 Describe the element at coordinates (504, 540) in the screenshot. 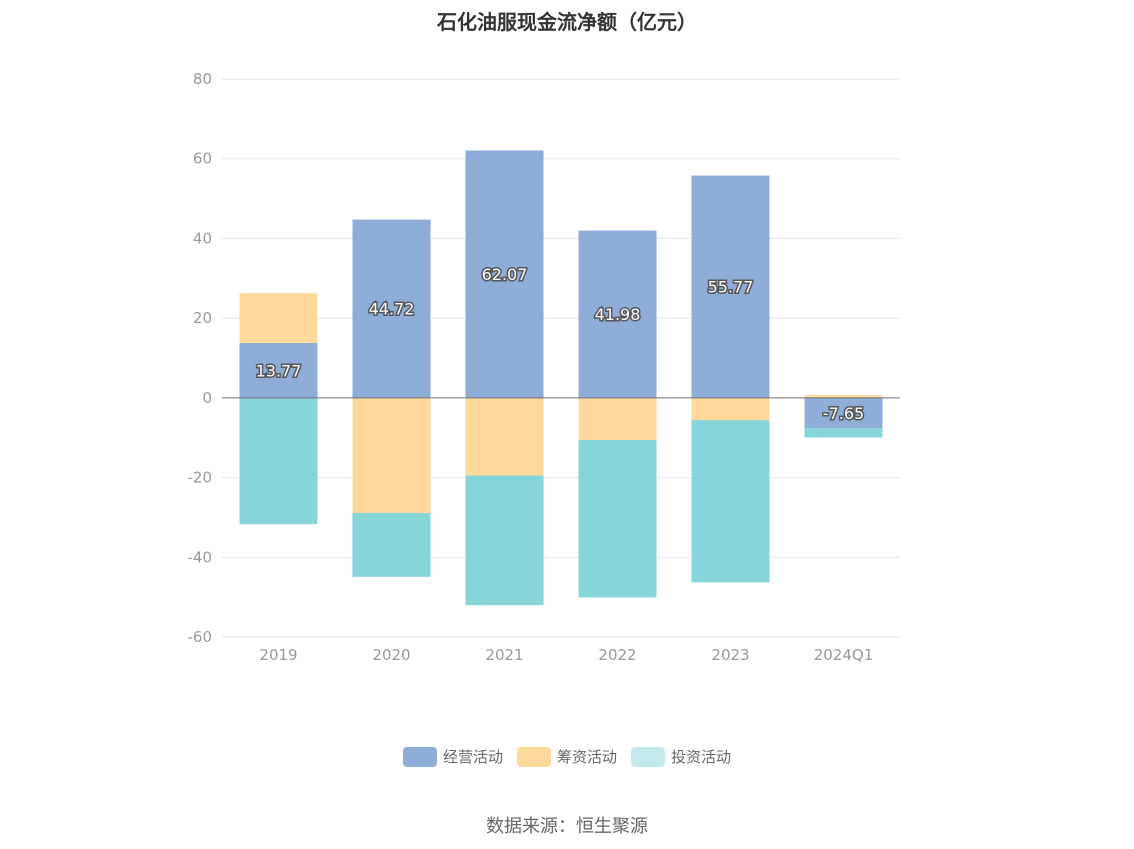

I see `bar-investing-2021` at that location.